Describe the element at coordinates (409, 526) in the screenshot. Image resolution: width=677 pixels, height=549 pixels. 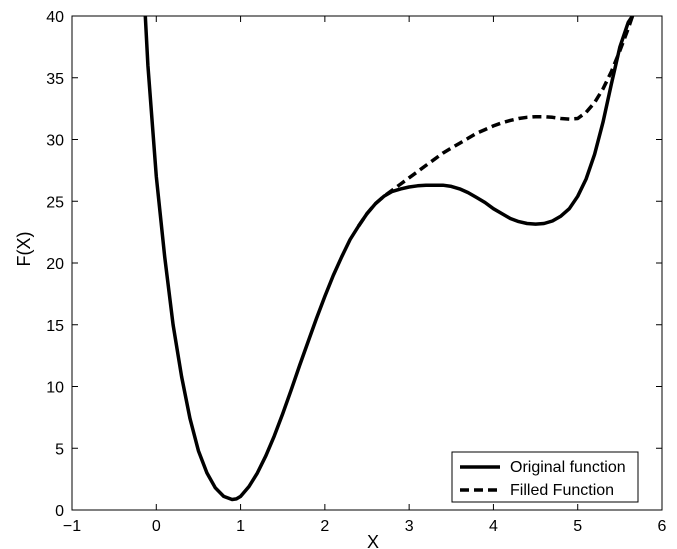
I see `x-tick-label: 3` at that location.